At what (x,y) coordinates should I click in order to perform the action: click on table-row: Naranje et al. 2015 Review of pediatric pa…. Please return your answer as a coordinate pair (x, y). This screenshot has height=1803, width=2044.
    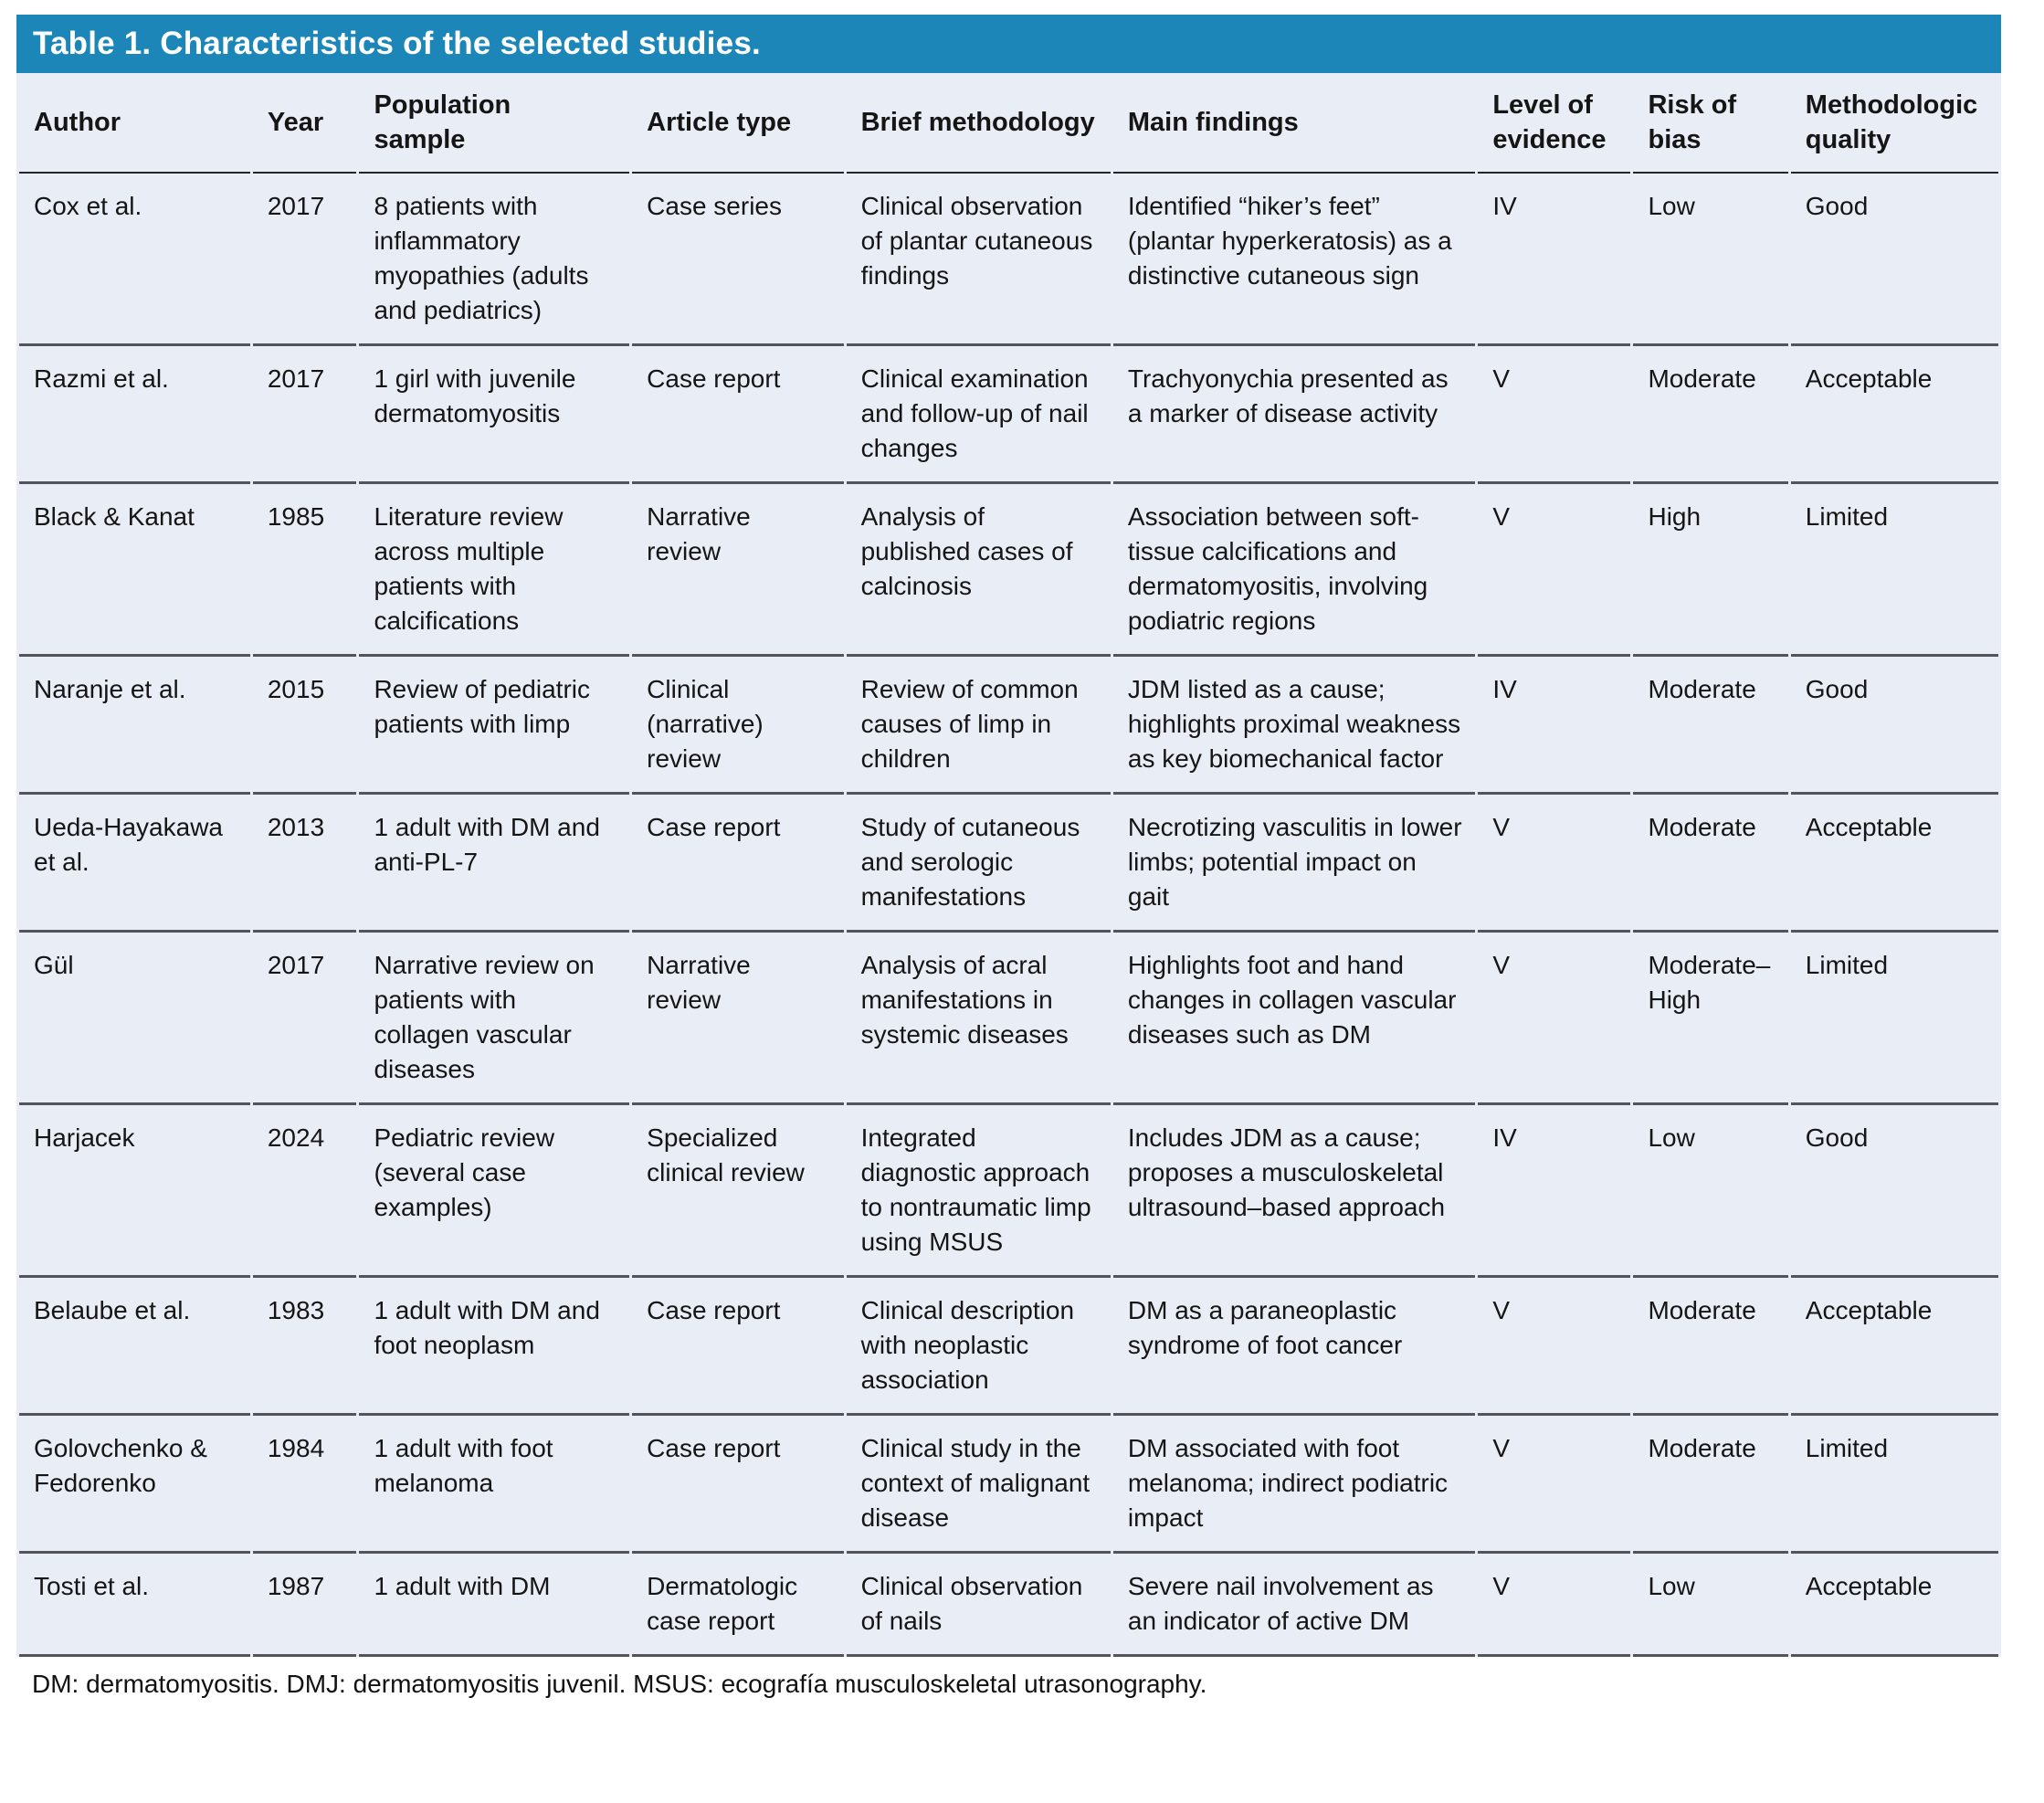
    Looking at the image, I should click on (1008, 726).